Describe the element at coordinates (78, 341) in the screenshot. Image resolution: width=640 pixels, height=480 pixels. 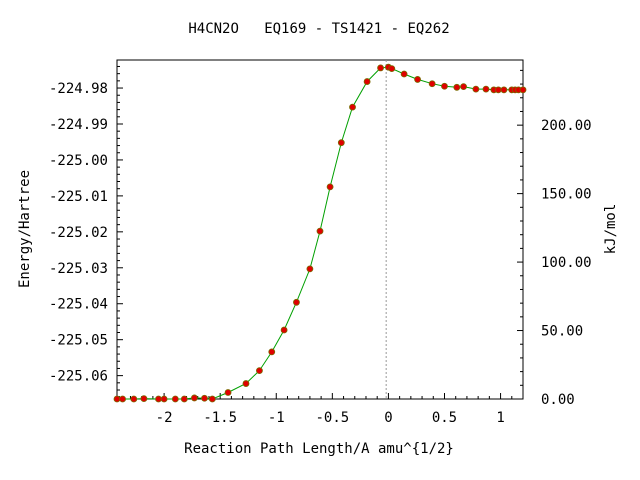
I see `y-tick-label: -225.05` at that location.